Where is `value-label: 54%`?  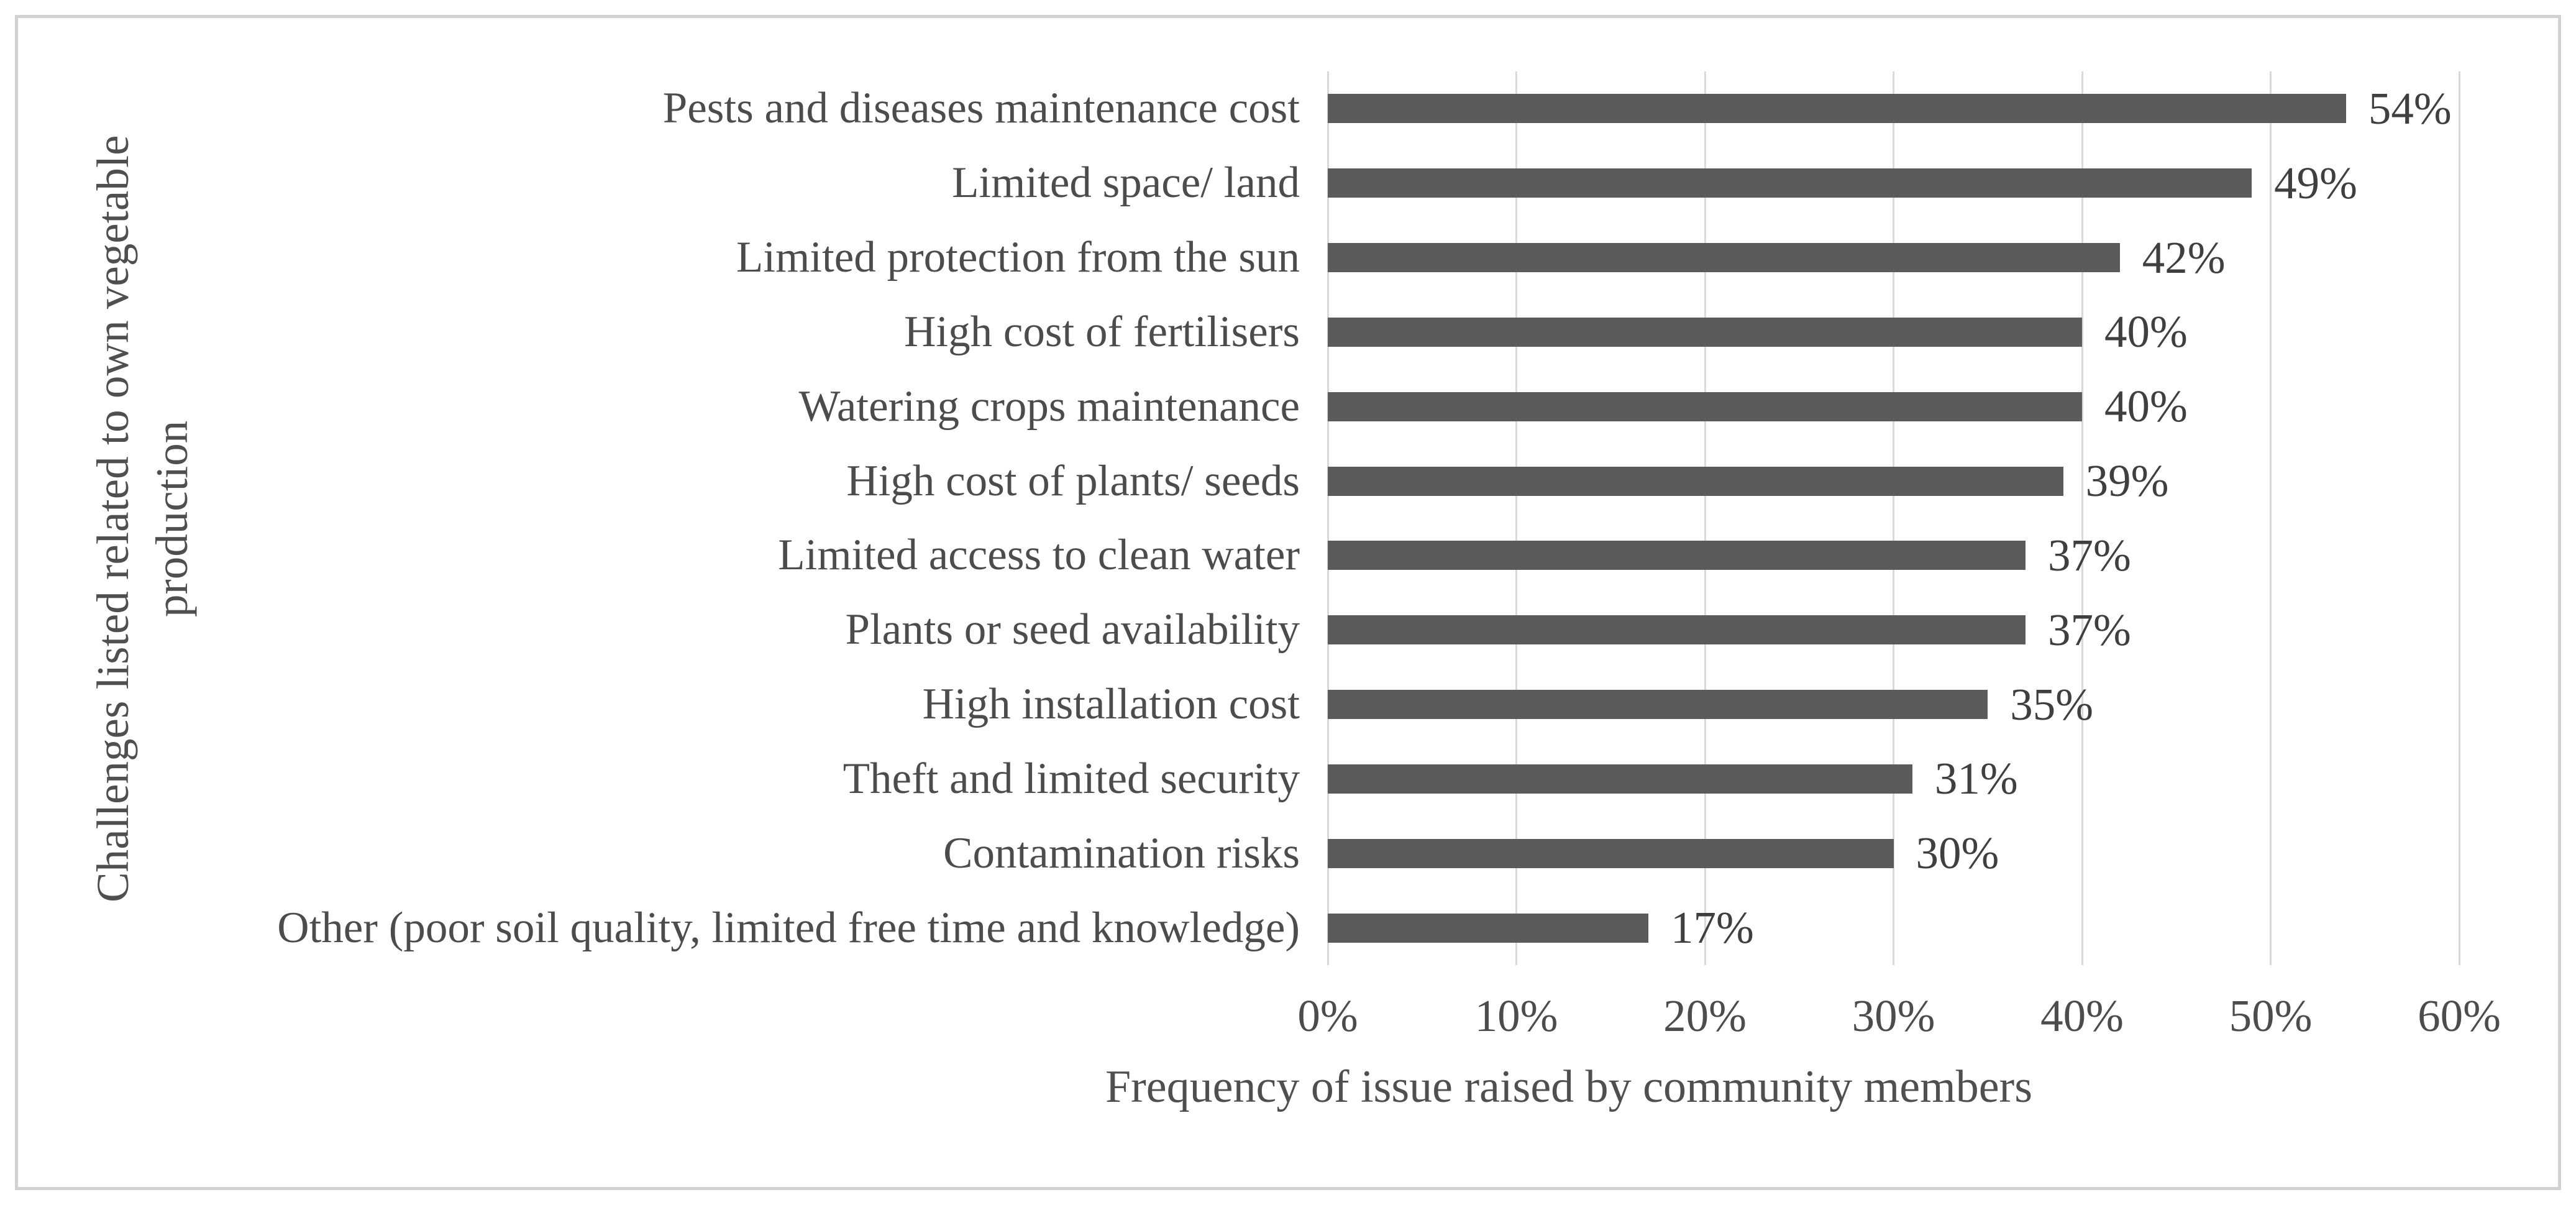 value-label: 54% is located at coordinates (2410, 108).